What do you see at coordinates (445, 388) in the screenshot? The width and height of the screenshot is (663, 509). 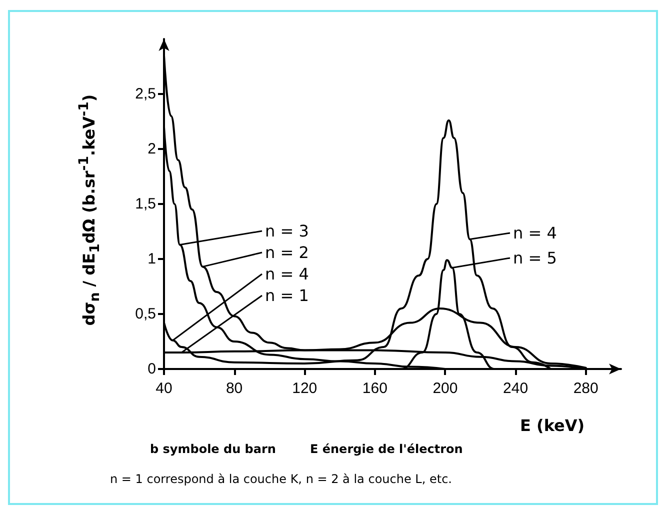 I see `x-tick-label: 200` at bounding box center [445, 388].